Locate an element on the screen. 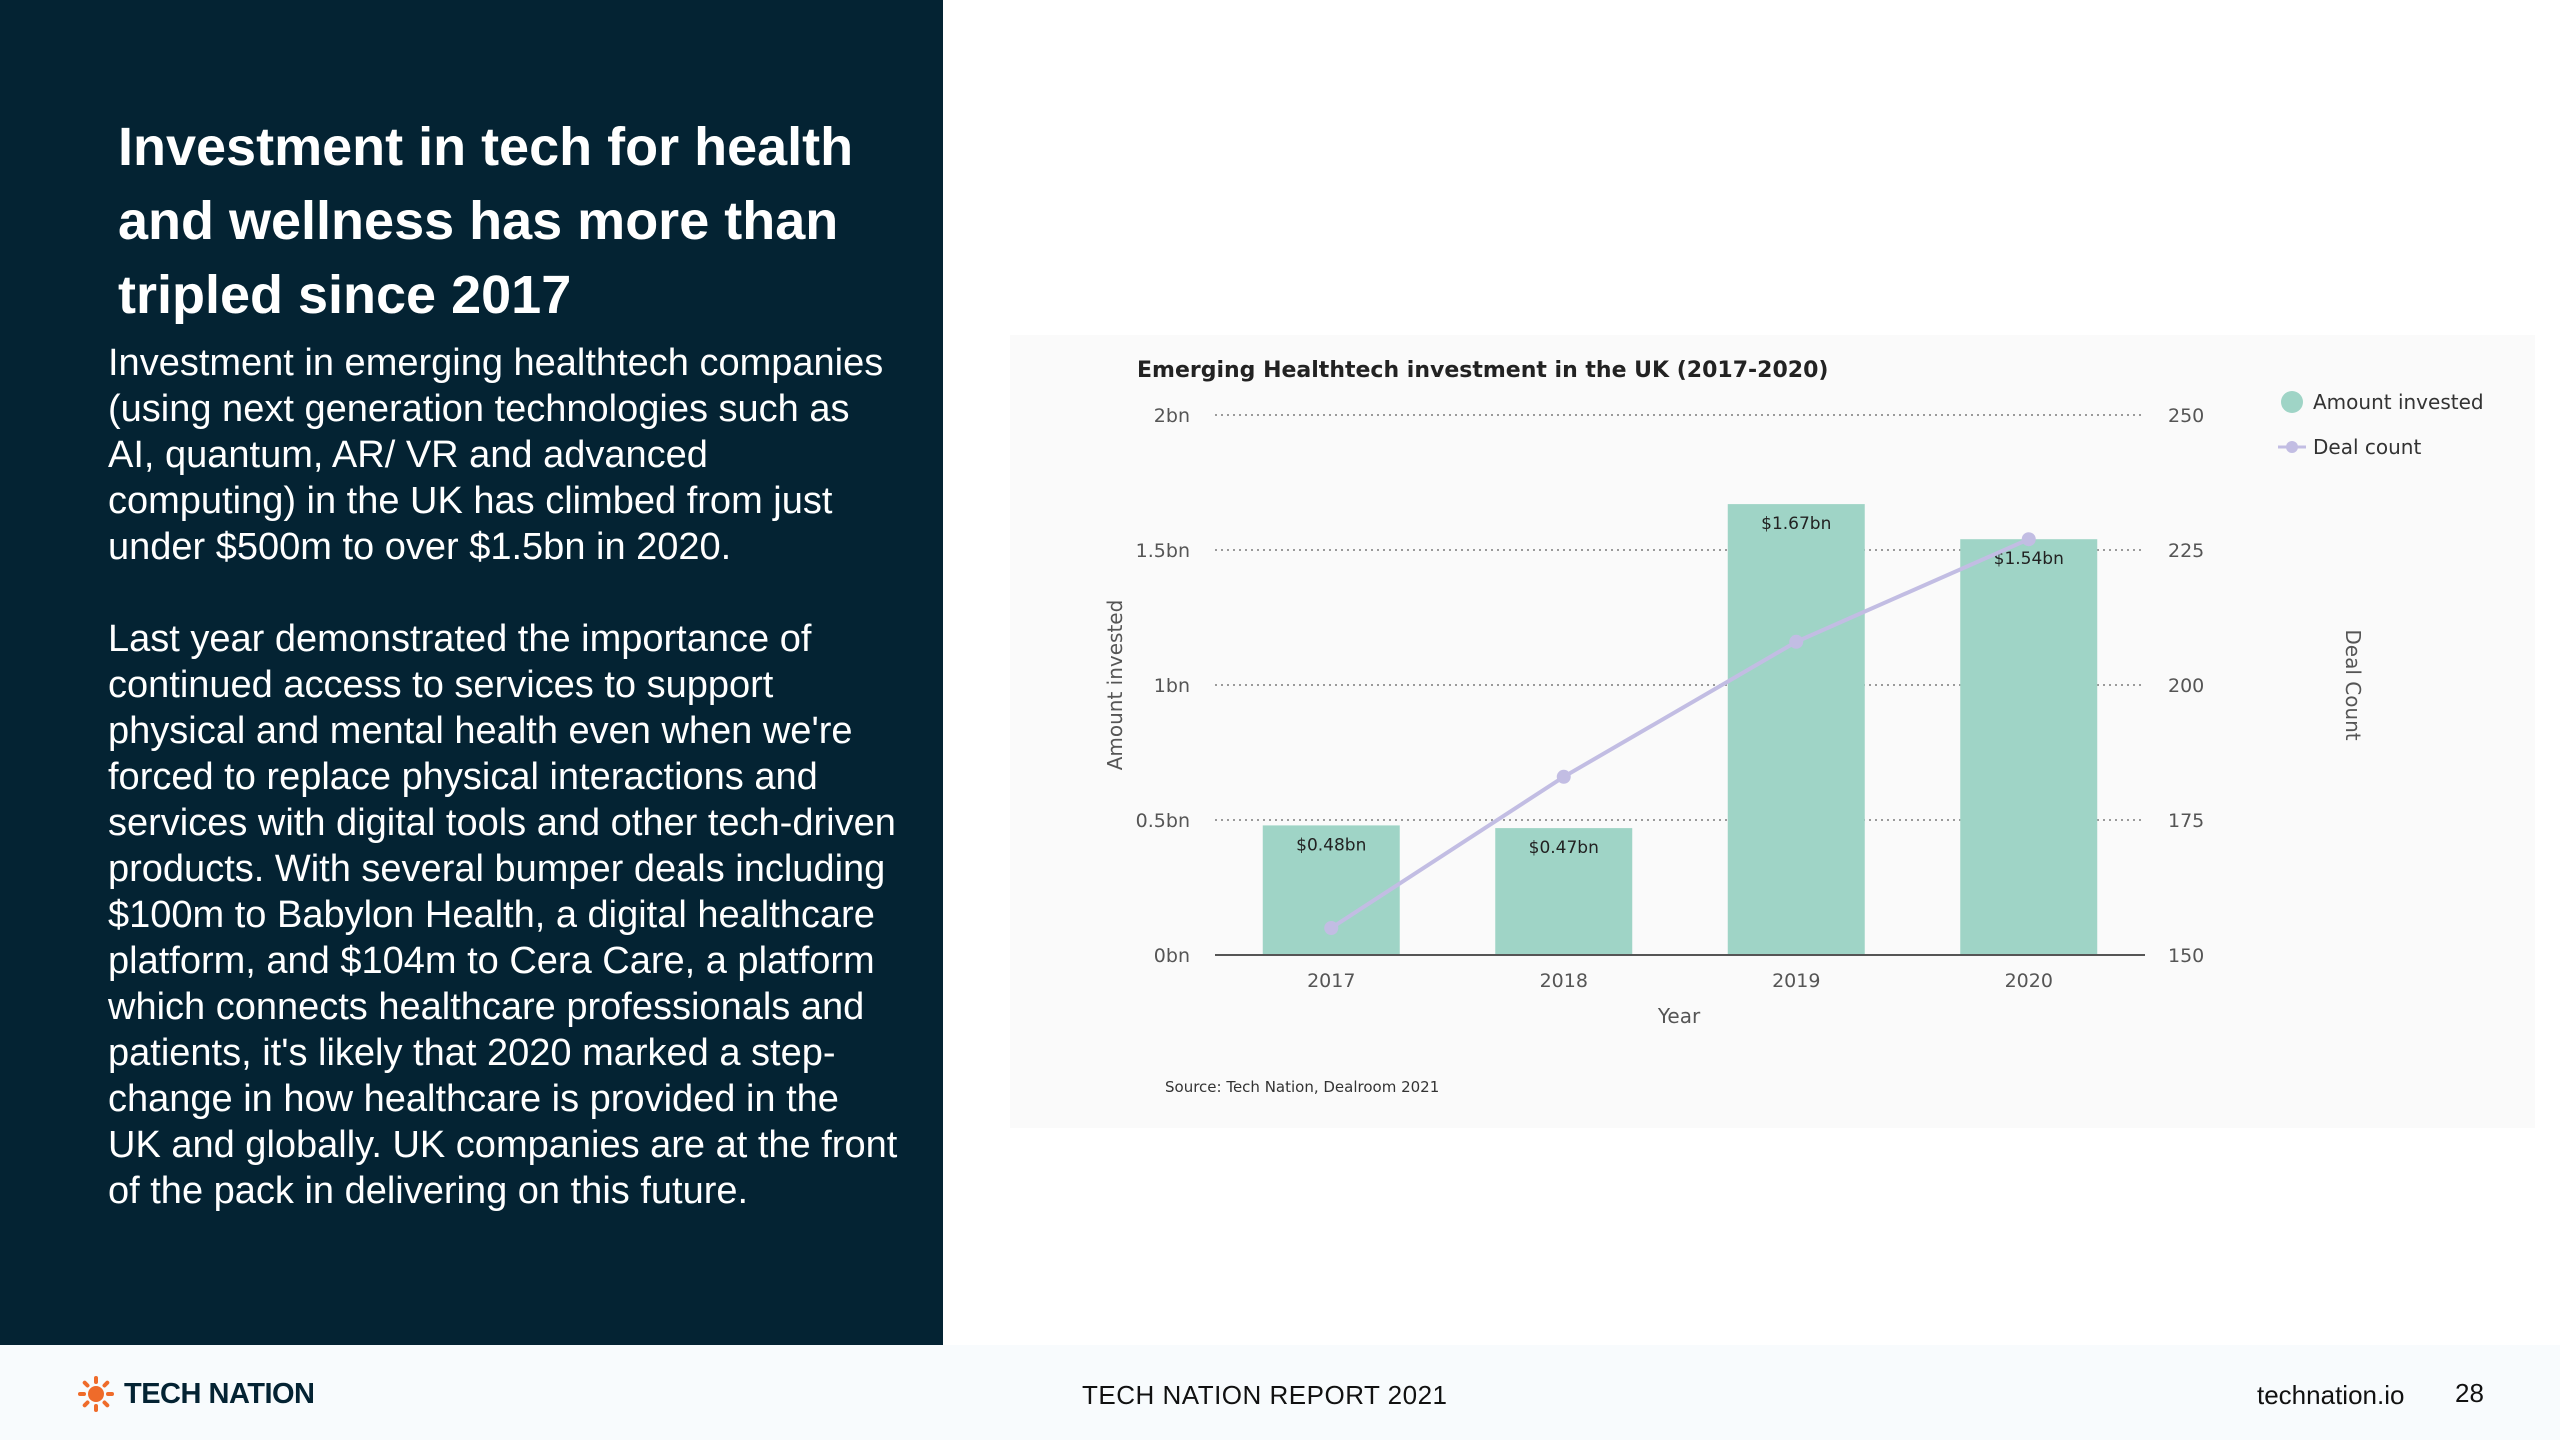  y2-tick-label: 200 is located at coordinates (2186, 686).